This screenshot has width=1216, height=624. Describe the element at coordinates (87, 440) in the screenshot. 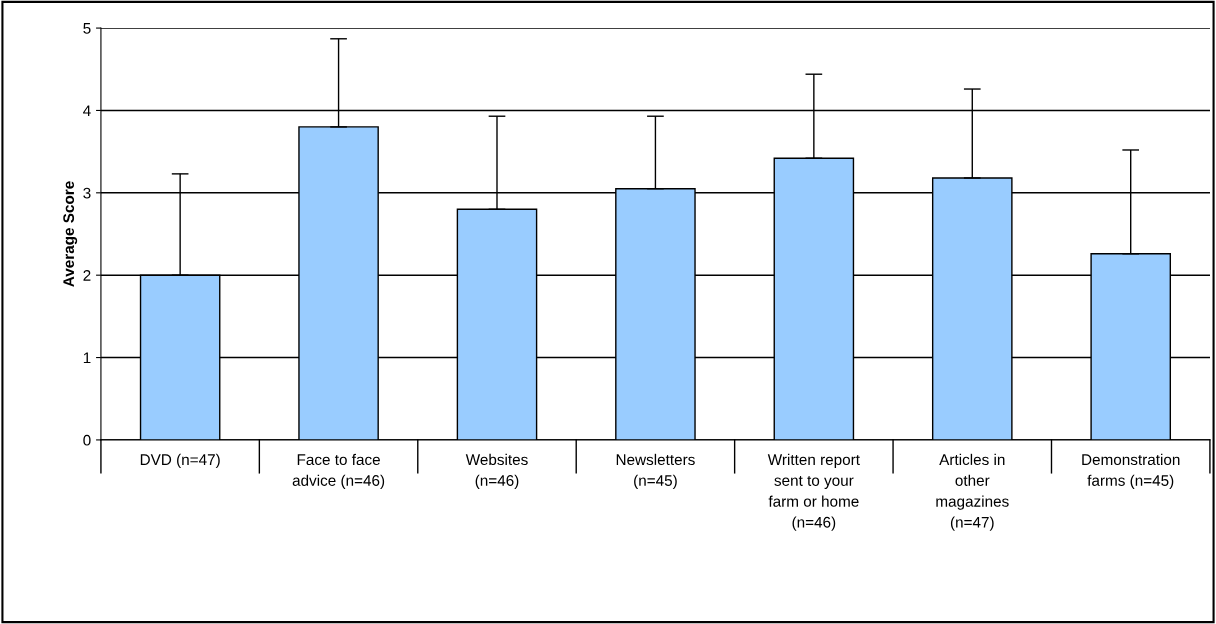

I see `y-tick-label: 0` at that location.